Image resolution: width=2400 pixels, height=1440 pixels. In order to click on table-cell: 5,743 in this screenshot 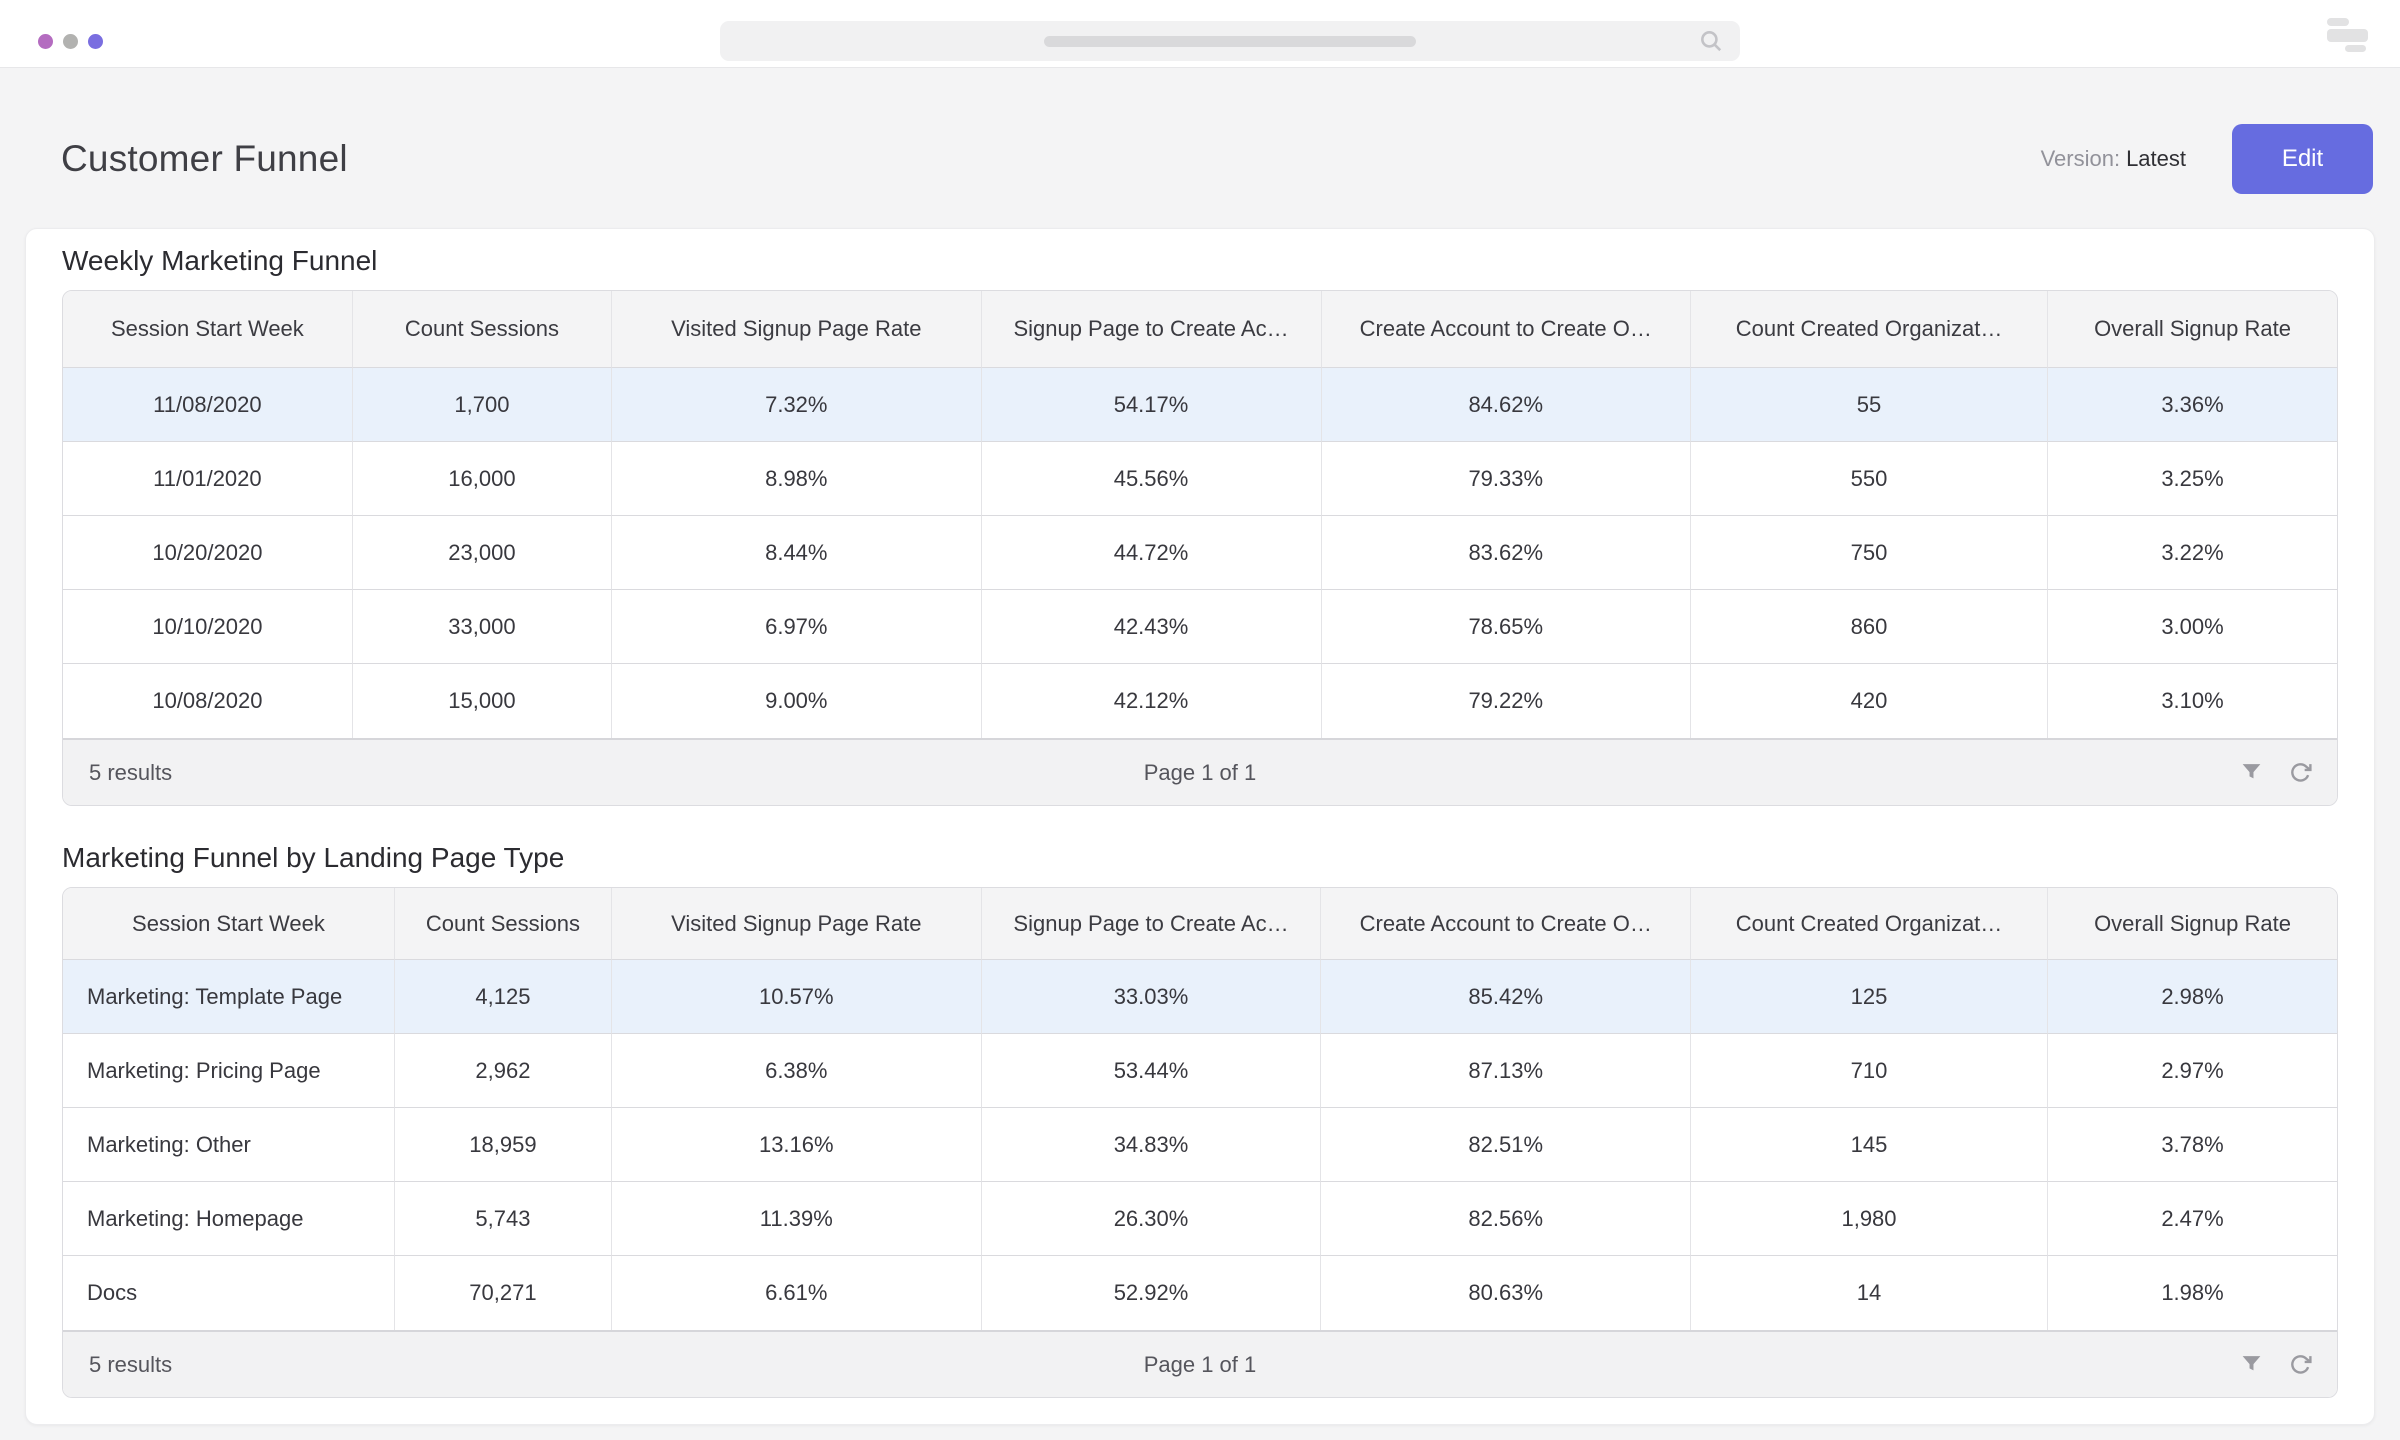, I will do `click(502, 1219)`.